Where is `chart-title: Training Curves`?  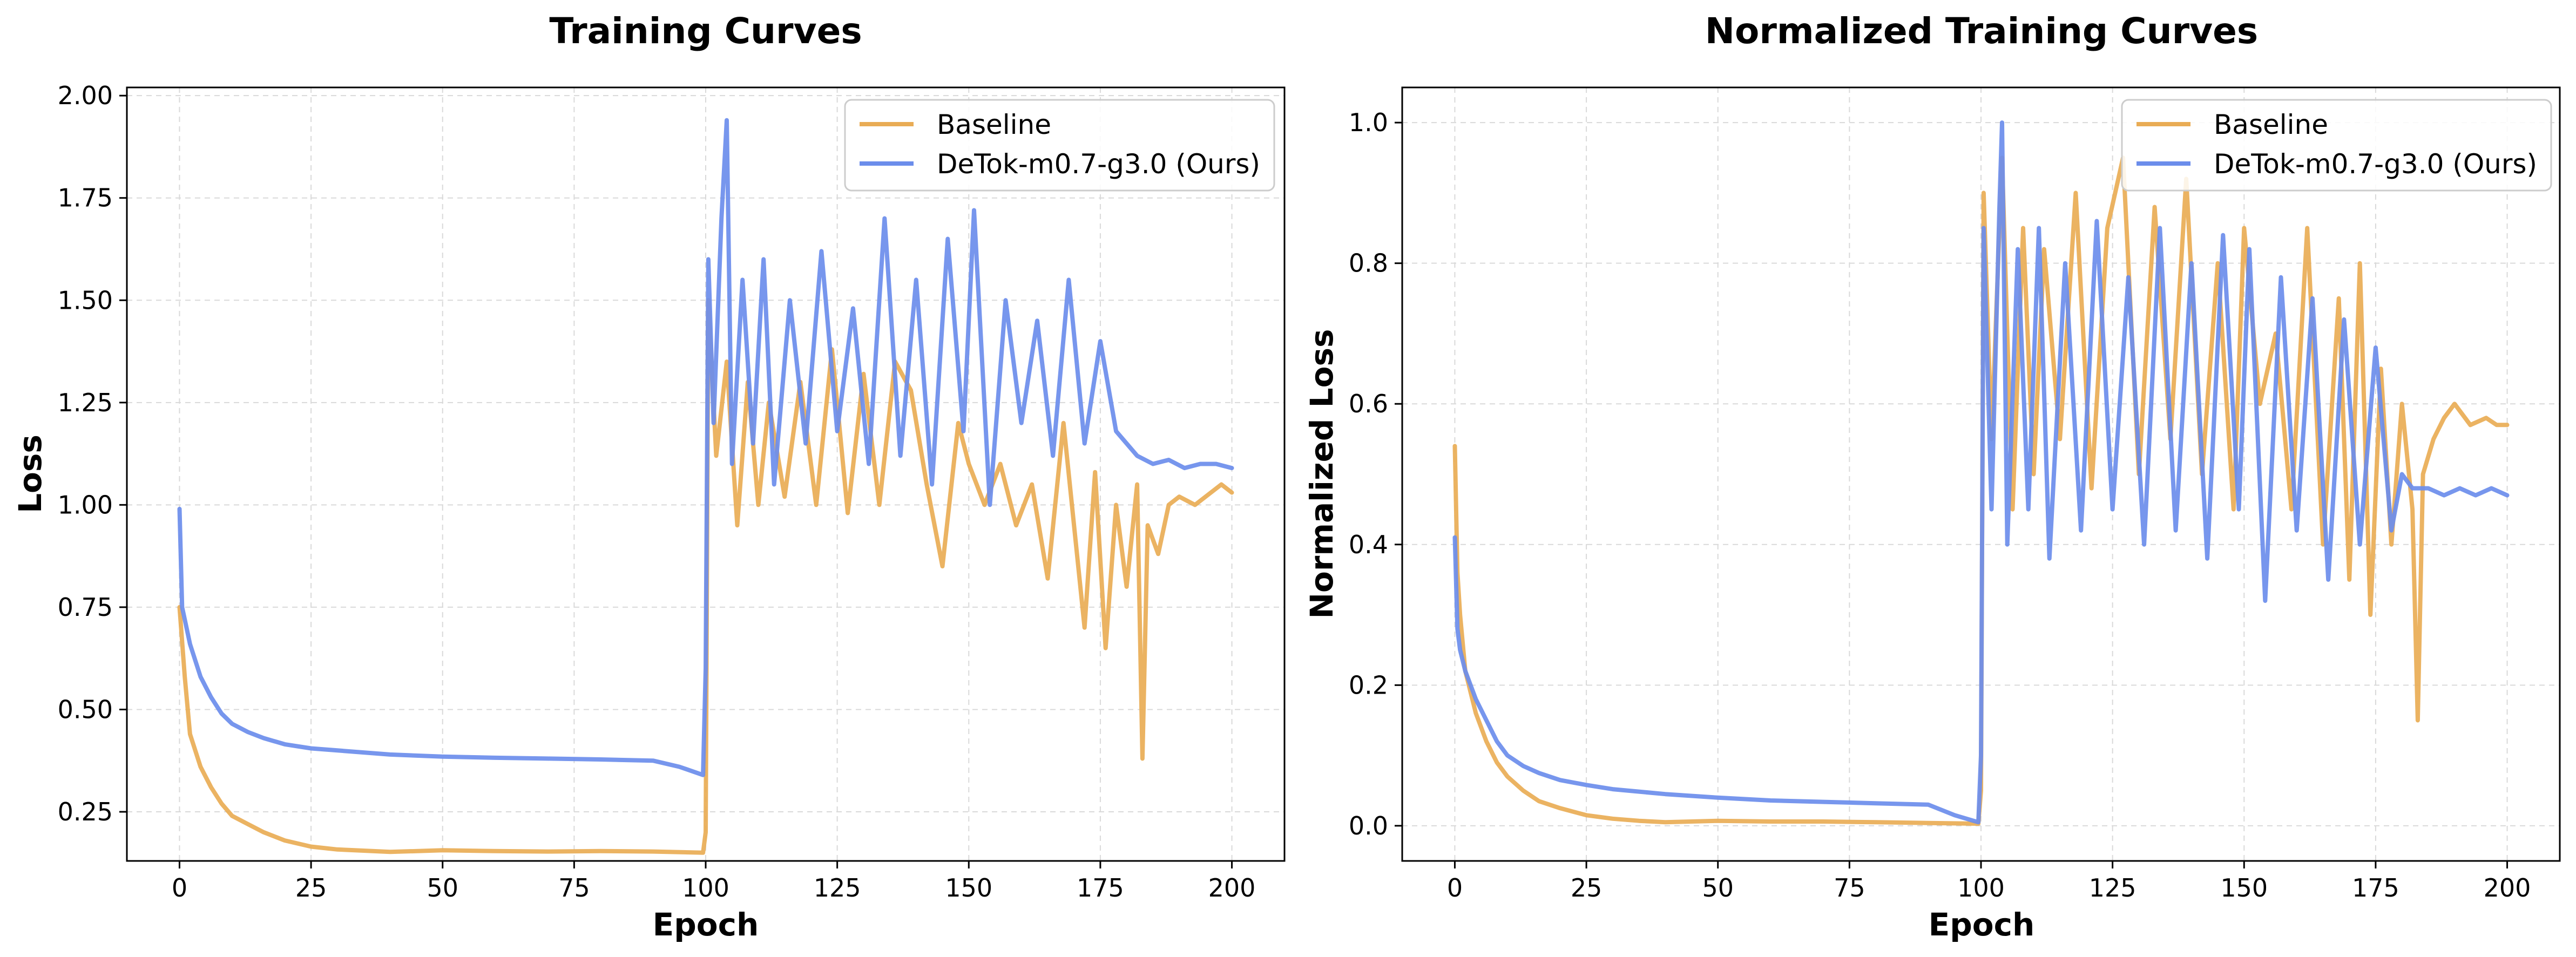
chart-title: Training Curves is located at coordinates (706, 31).